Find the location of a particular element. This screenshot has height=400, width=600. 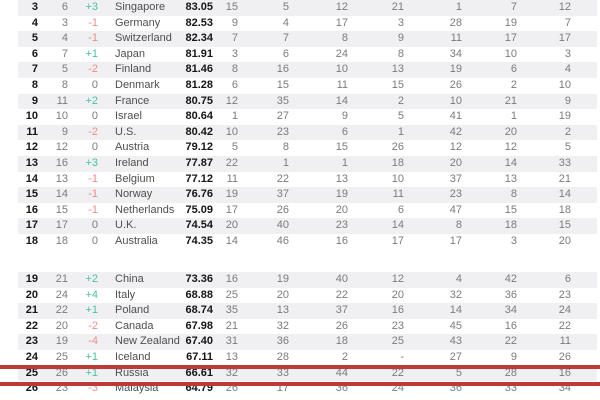

table-row: 3 6 +3 Singapore 83.05 15 5 12 21 1 7 12 is located at coordinates (300, 8).